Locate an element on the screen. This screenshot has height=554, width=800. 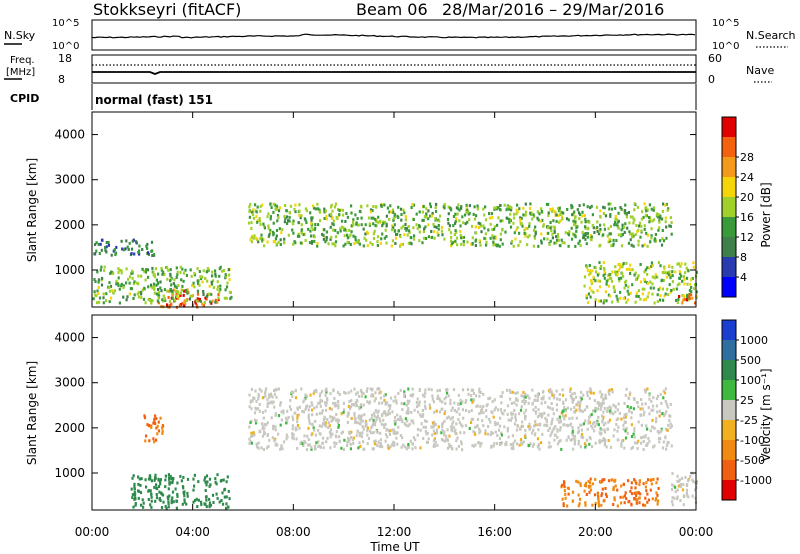
freq-label-2: [MHz] is located at coordinates (20, 72).